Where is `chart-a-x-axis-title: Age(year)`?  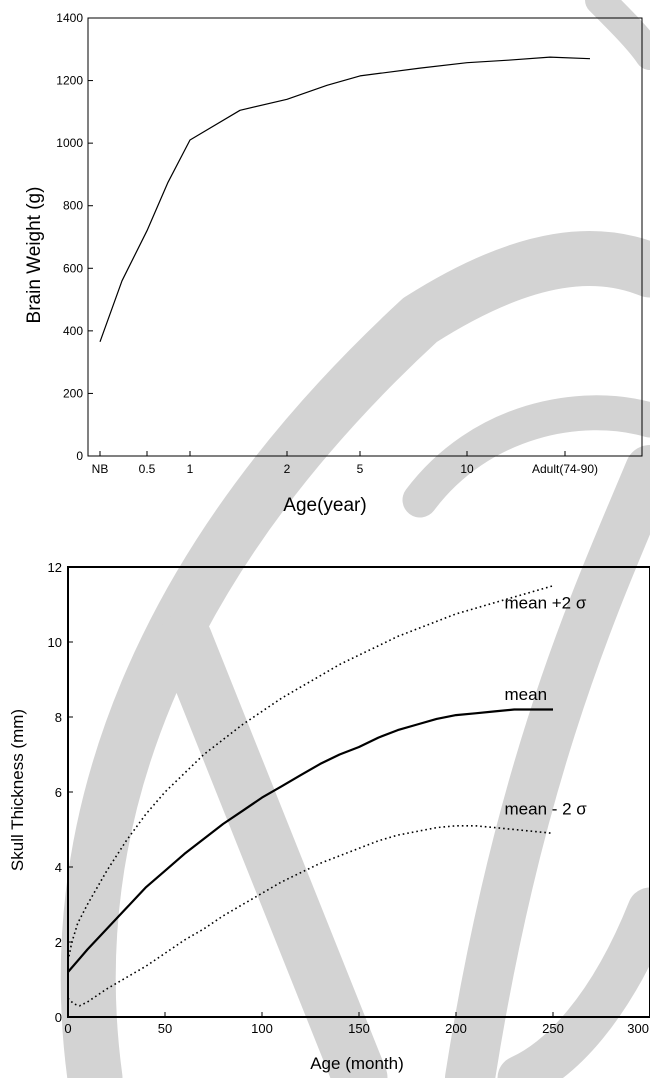 chart-a-x-axis-title: Age(year) is located at coordinates (324, 505).